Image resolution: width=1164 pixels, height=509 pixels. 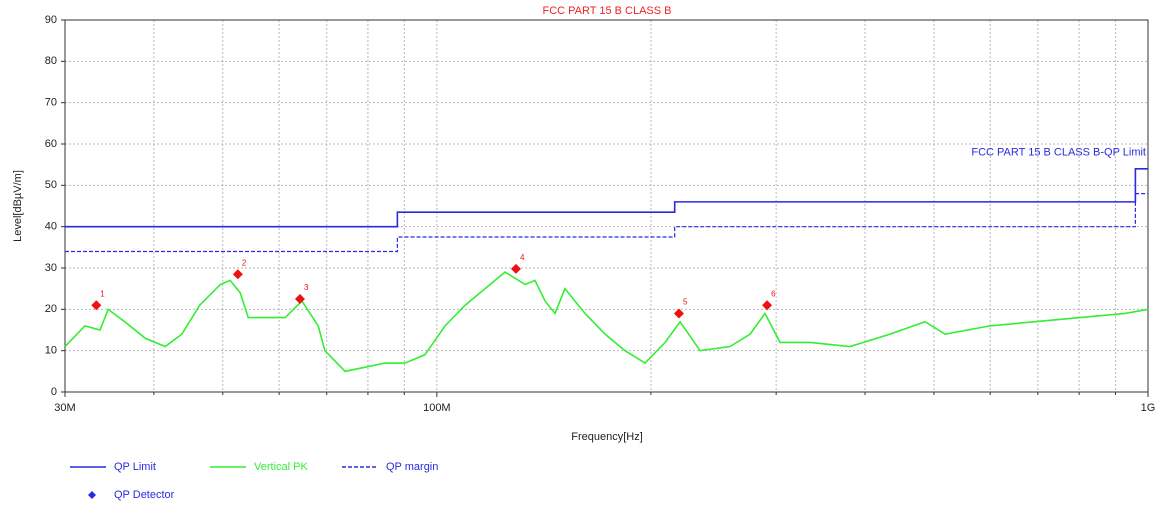 What do you see at coordinates (51, 309) in the screenshot?
I see `y-tick-label: 20` at bounding box center [51, 309].